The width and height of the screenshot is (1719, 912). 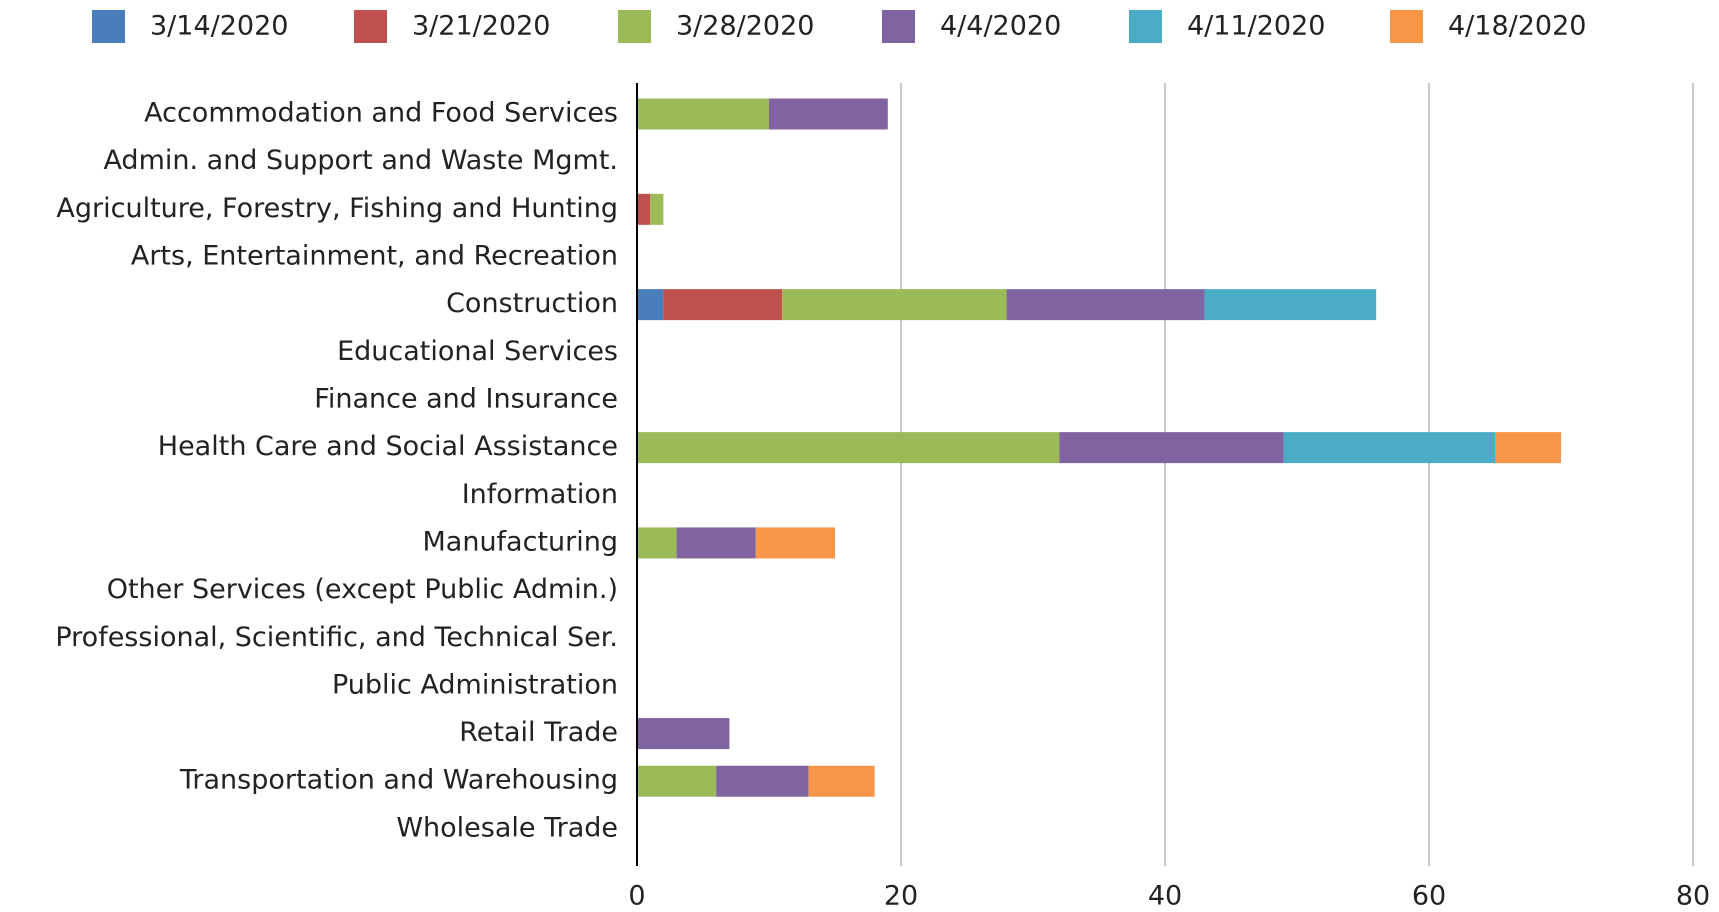 I want to click on y-tick-label: Finance and Insurance, so click(x=466, y=398).